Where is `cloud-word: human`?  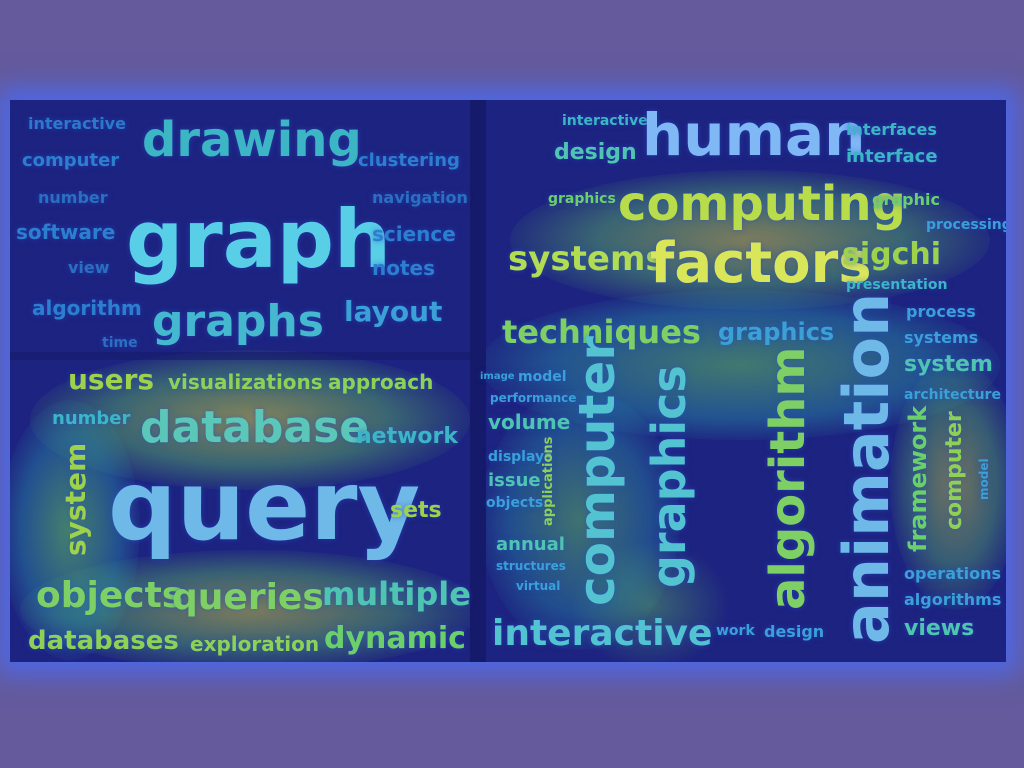 cloud-word: human is located at coordinates (754, 135).